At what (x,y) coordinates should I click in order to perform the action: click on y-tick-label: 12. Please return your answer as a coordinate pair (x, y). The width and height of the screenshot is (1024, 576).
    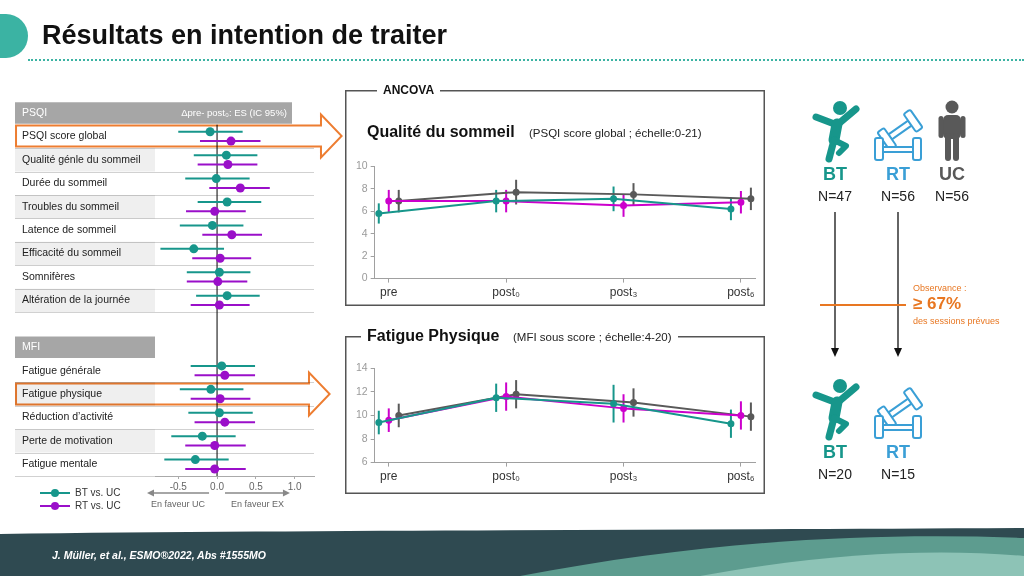
    Looking at the image, I should click on (361, 390).